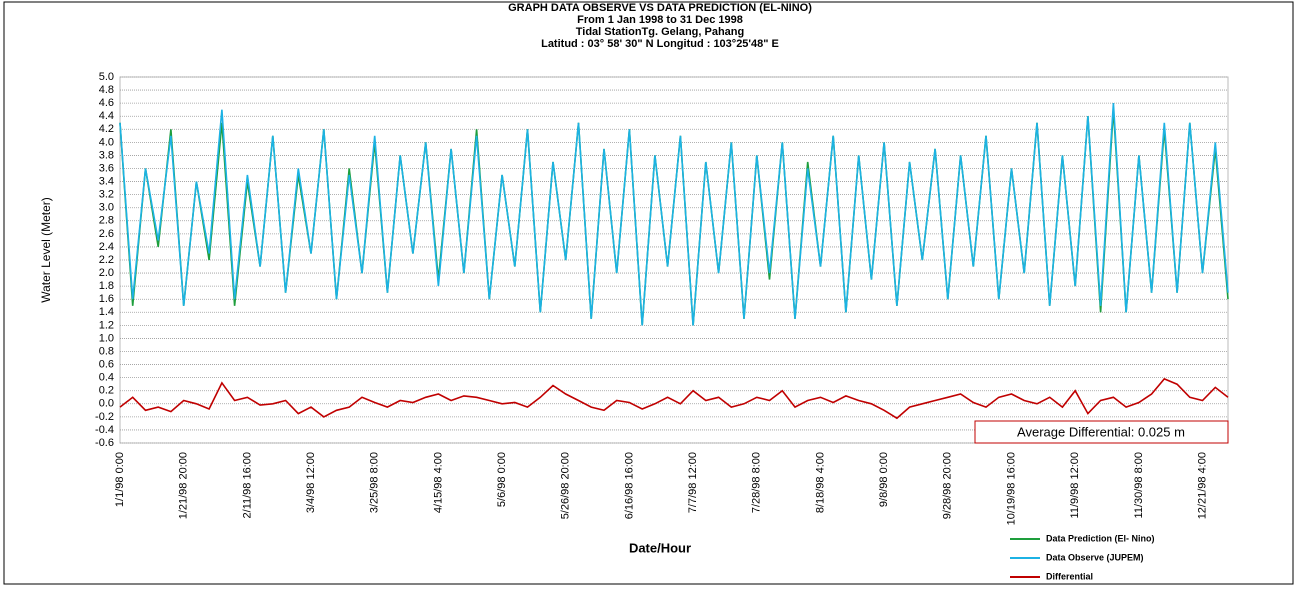 The image size is (1298, 591). What do you see at coordinates (106, 404) in the screenshot?
I see `y-tick-label: 0.0` at bounding box center [106, 404].